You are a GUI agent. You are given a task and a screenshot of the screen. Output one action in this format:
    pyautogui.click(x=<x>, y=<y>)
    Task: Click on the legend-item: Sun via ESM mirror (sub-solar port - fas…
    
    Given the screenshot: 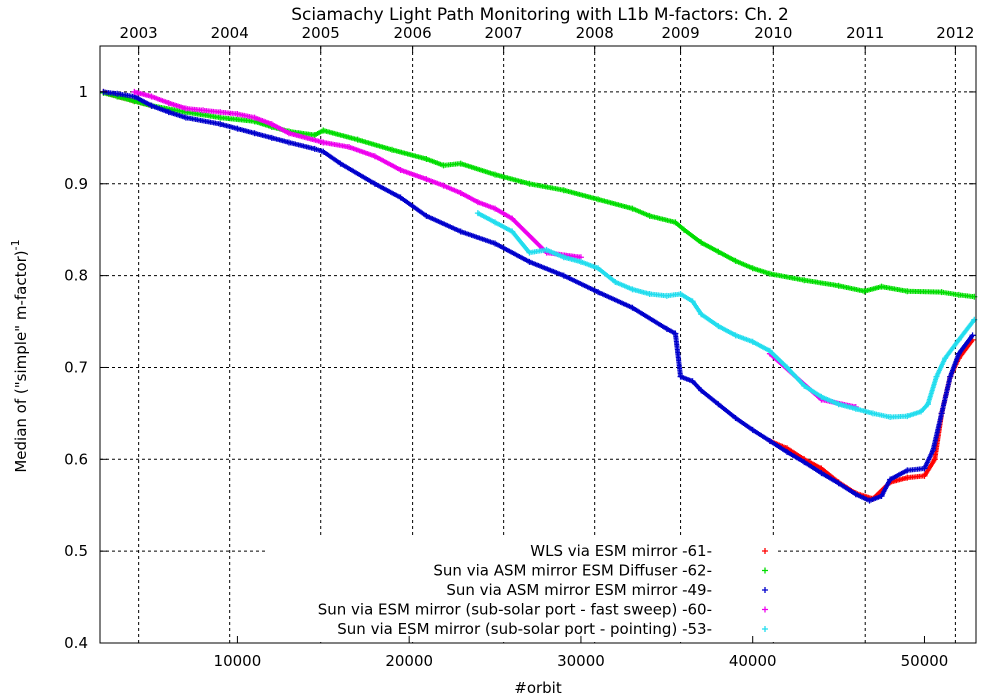 What is the action you would take?
    pyautogui.click(x=543, y=610)
    